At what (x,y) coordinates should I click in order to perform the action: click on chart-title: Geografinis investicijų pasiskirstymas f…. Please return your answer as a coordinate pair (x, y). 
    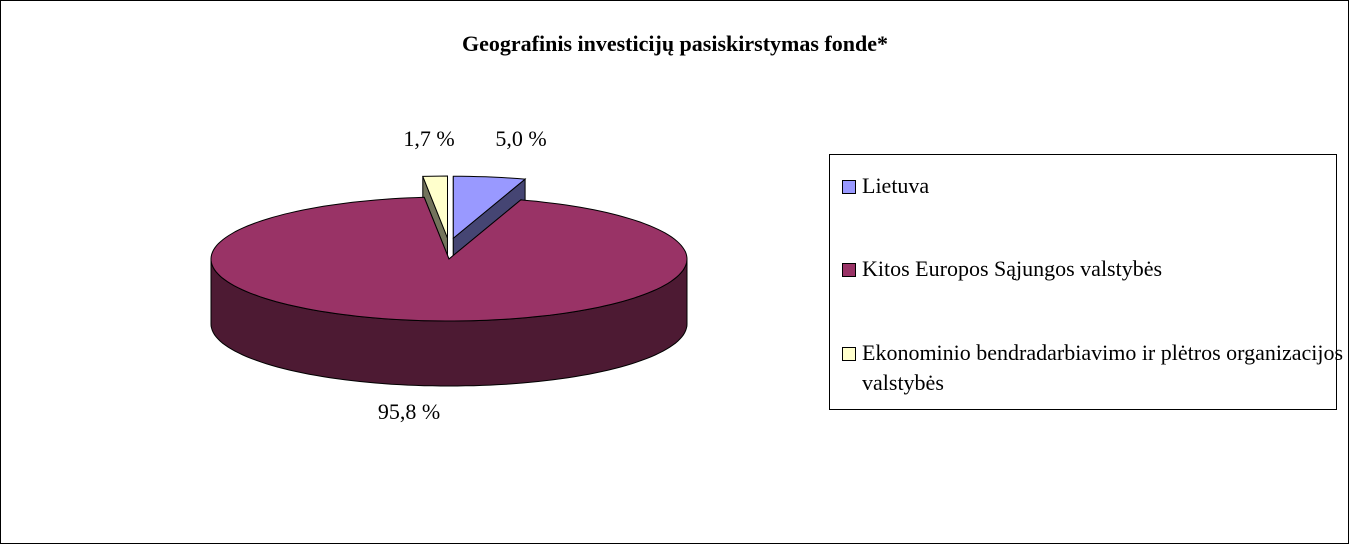
    Looking at the image, I should click on (675, 43).